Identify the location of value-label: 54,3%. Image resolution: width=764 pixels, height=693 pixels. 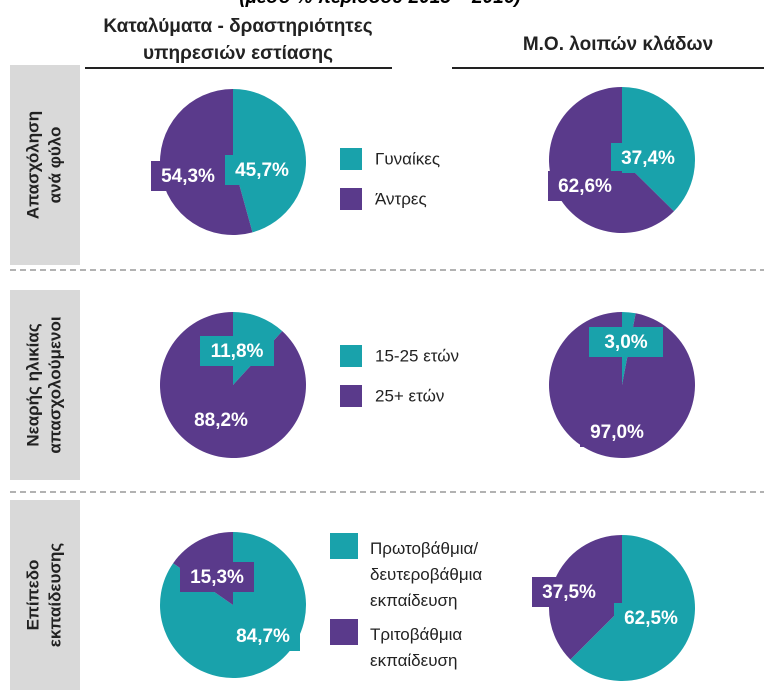
(188, 176).